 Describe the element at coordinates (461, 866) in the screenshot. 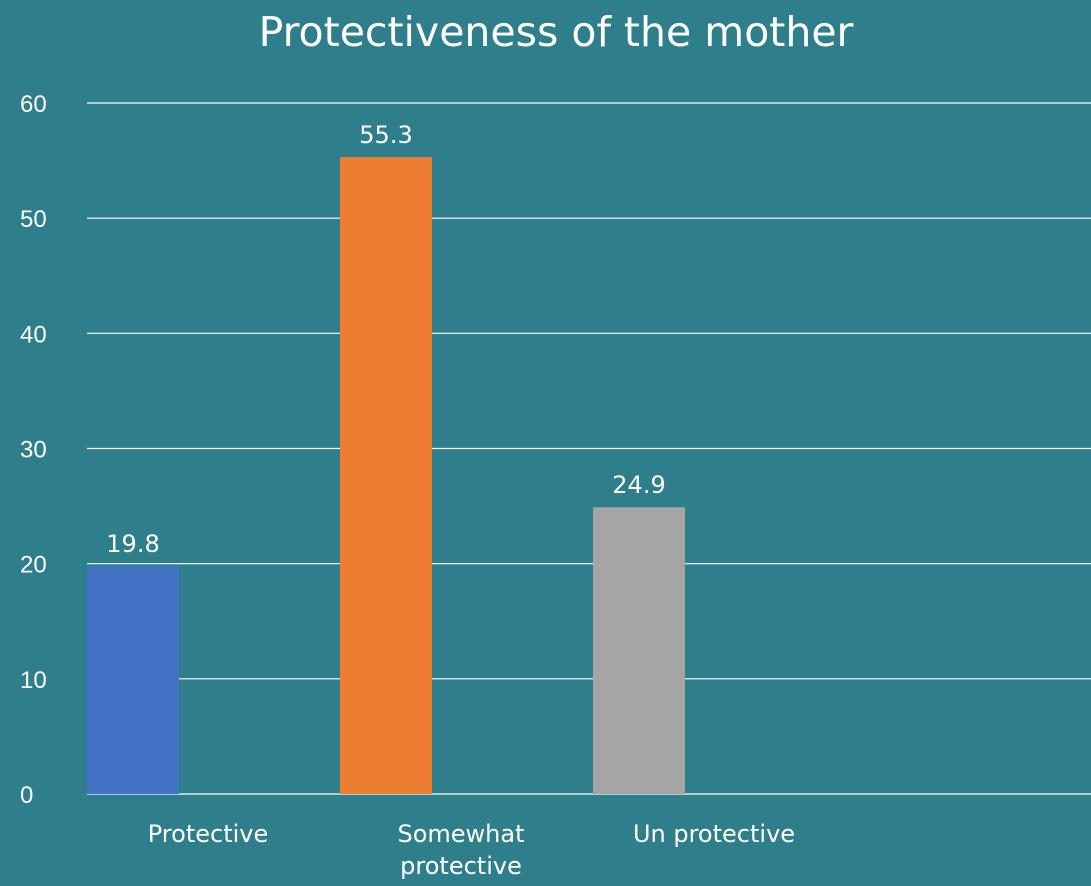

I see `category-label-line: protective` at that location.